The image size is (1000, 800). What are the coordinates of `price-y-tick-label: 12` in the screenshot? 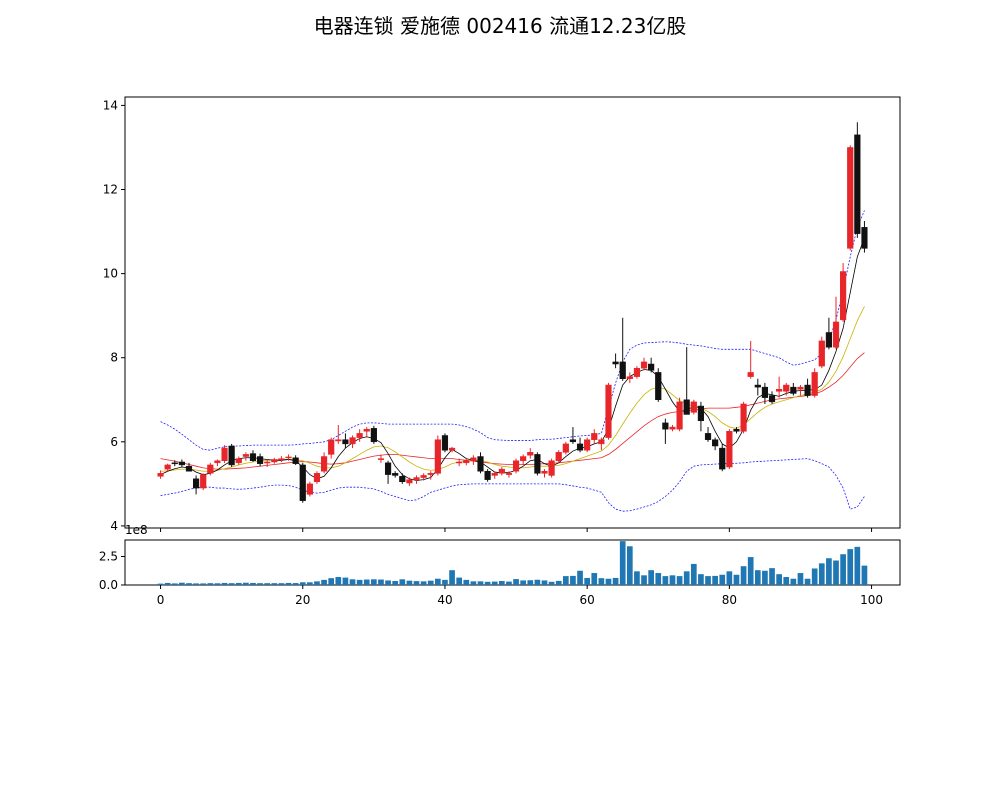 It's located at (110, 190).